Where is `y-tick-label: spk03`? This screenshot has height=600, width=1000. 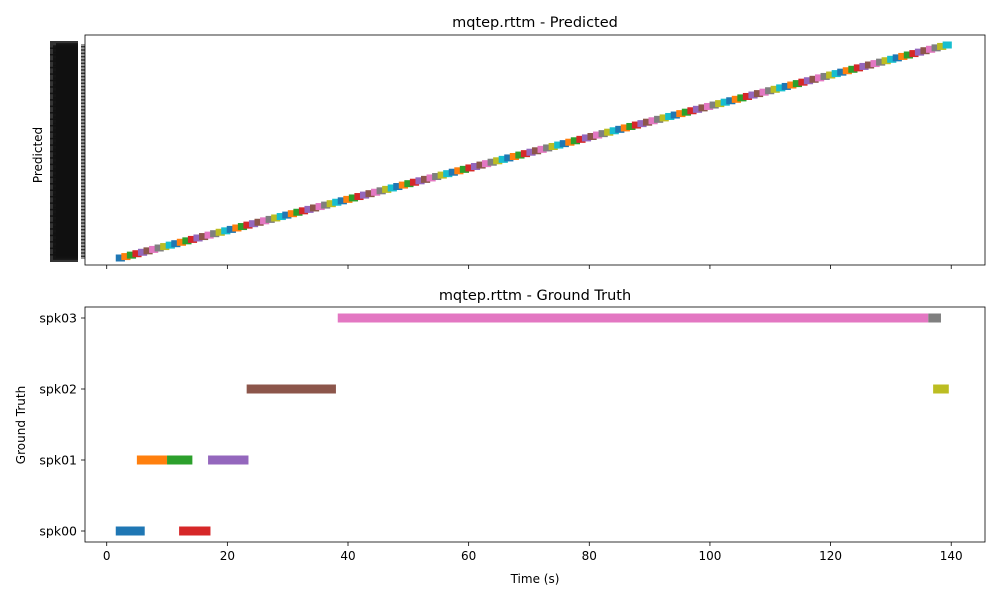 y-tick-label: spk03 is located at coordinates (58, 318).